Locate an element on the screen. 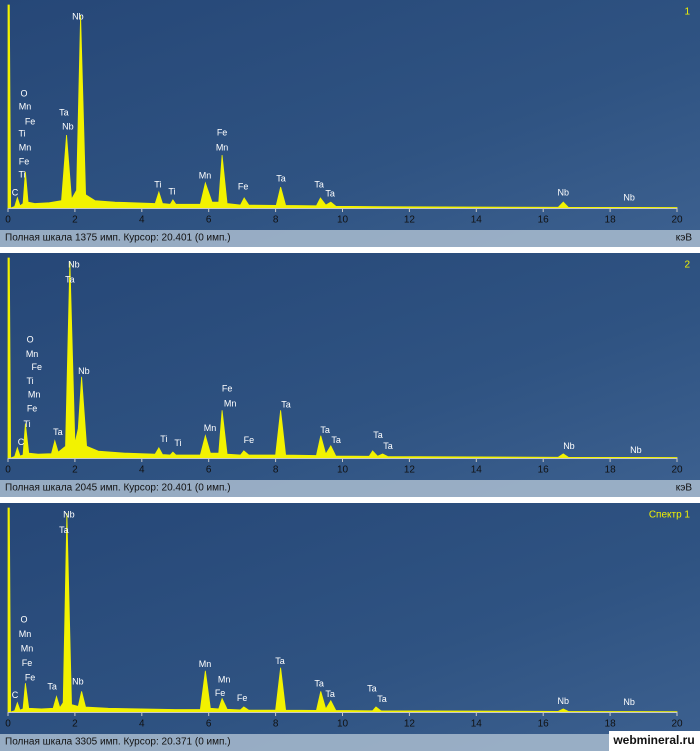 This screenshot has height=751, width=700. x-axis-unit: кэВ is located at coordinates (684, 238).